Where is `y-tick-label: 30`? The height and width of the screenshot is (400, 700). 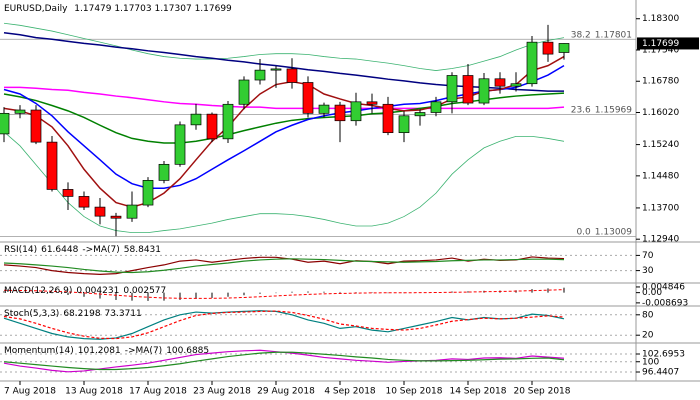 y-tick-label: 30 is located at coordinates (648, 271).